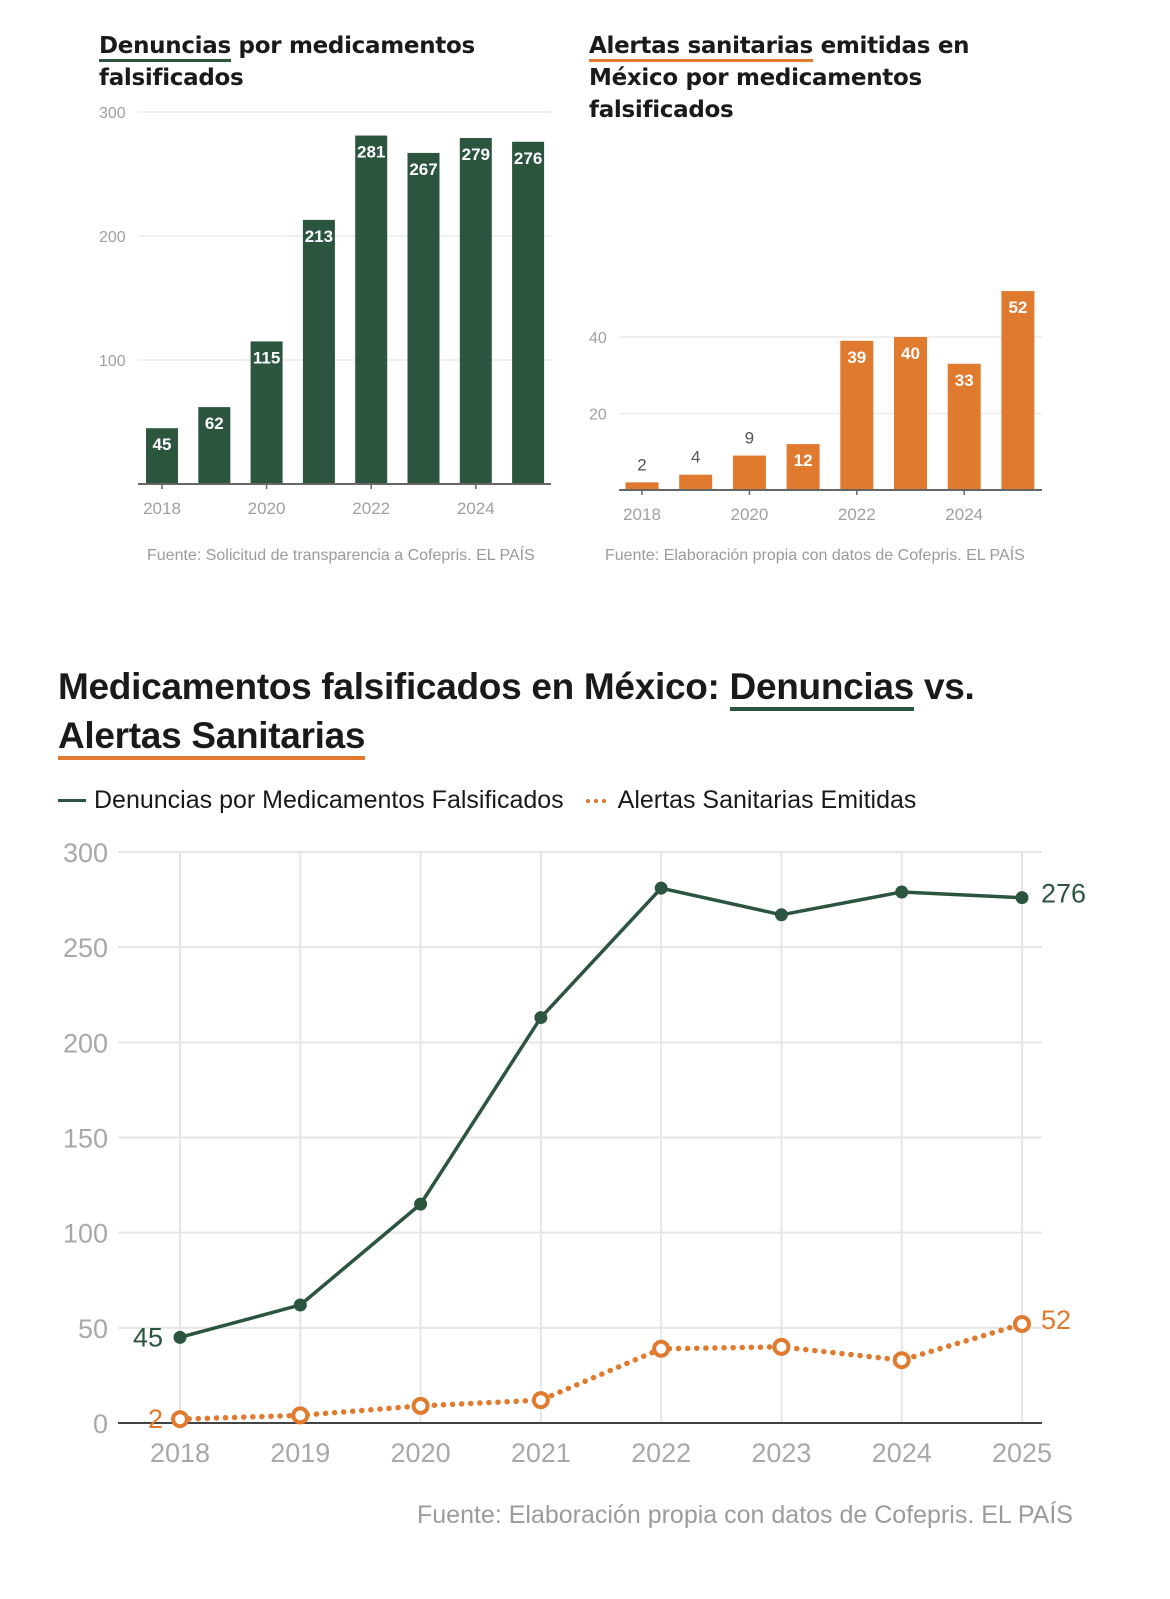 This screenshot has height=1599, width=1170. I want to click on start-value-label: 45, so click(148, 1337).